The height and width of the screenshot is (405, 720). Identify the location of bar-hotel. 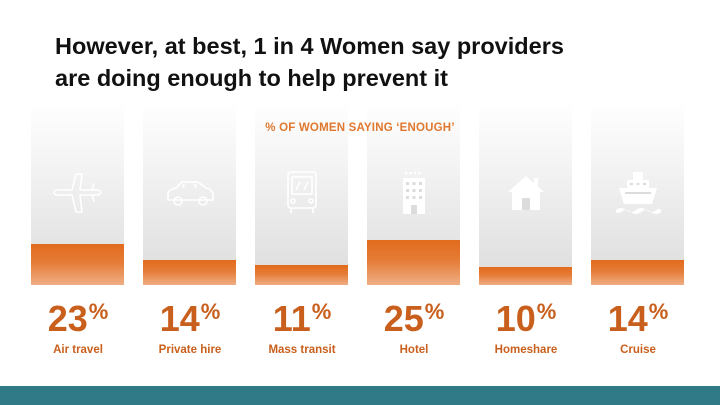
(413, 192).